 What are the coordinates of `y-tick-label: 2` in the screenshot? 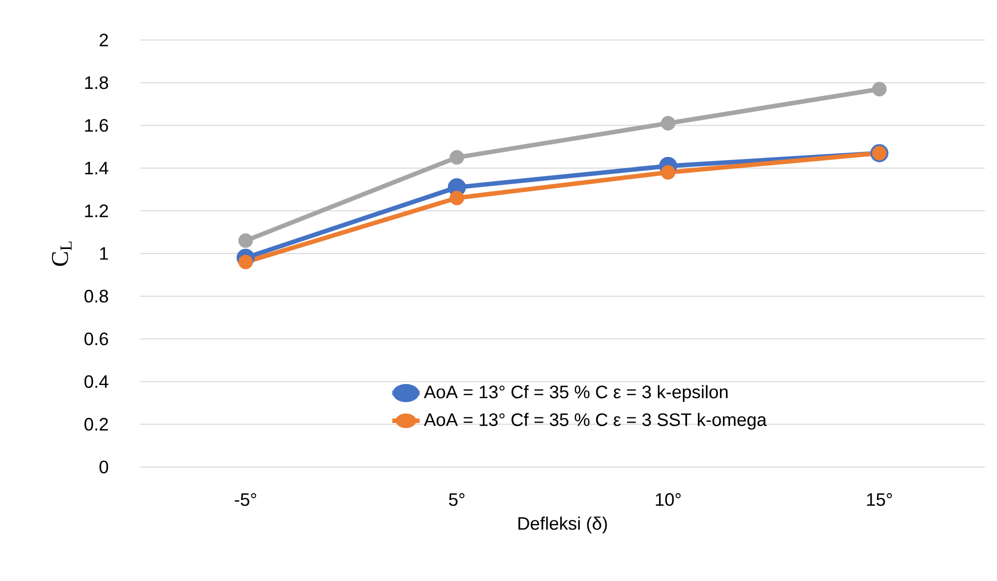 It's located at (104, 40).